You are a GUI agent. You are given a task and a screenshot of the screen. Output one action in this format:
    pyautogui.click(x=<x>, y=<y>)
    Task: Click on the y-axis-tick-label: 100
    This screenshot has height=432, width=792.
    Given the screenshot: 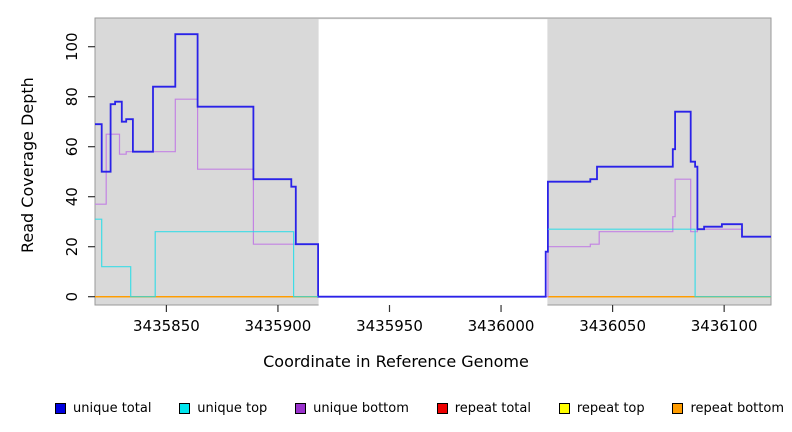 What is the action you would take?
    pyautogui.click(x=72, y=46)
    